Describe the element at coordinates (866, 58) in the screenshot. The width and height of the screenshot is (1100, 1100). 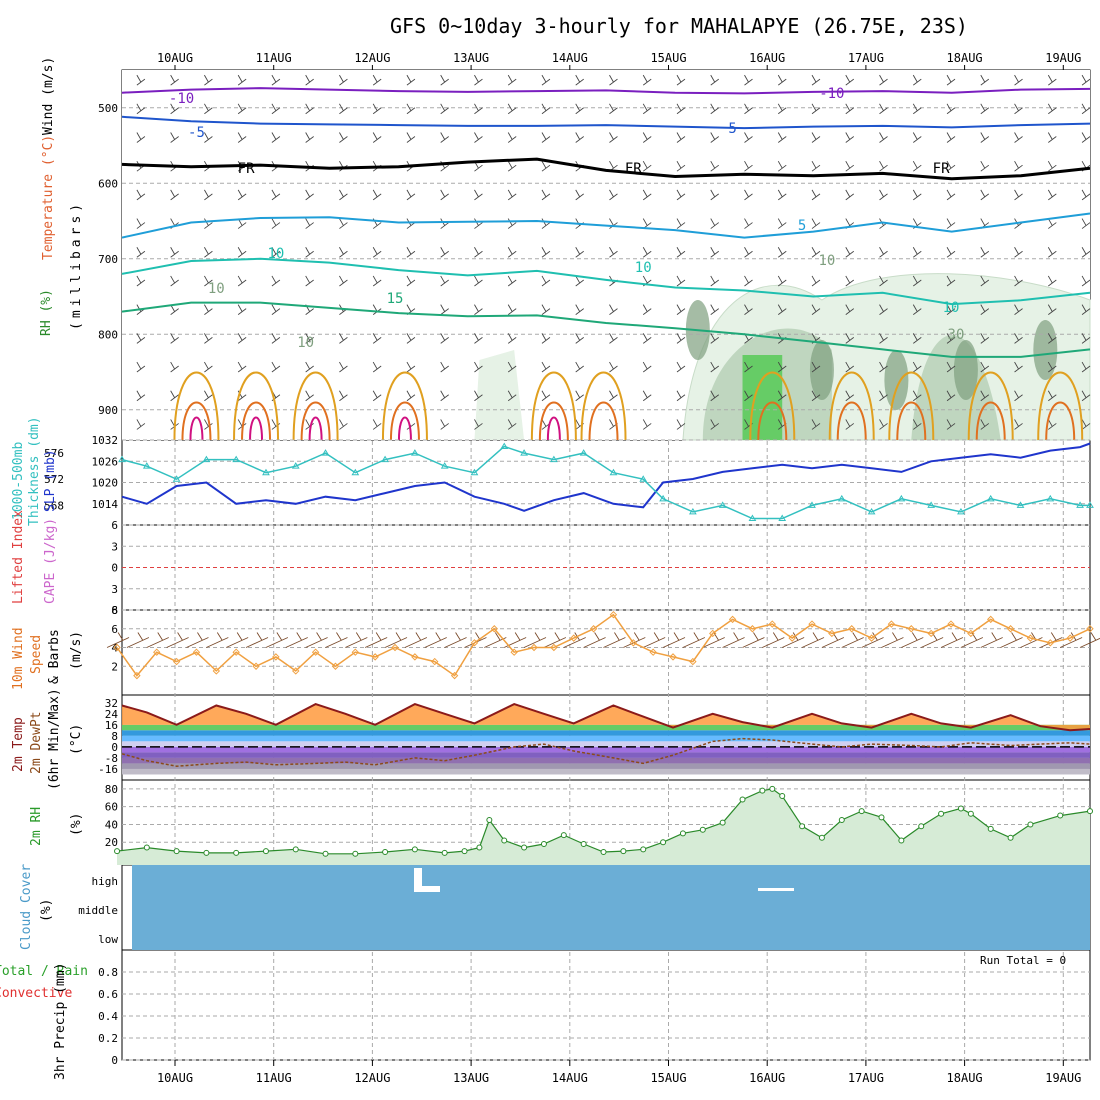
I see `date-label-top: 17AUG` at that location.